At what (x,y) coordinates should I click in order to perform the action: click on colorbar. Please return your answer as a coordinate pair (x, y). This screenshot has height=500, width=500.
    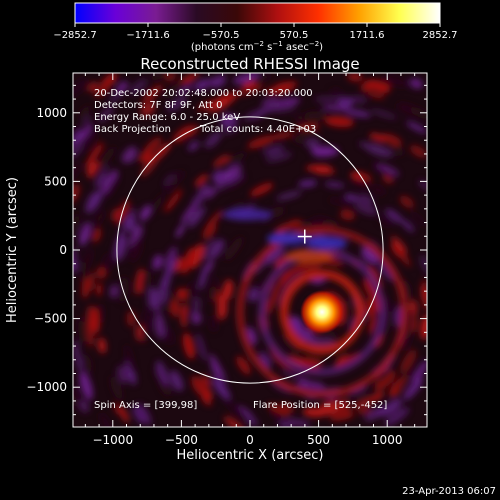
    Looking at the image, I should click on (257, 13).